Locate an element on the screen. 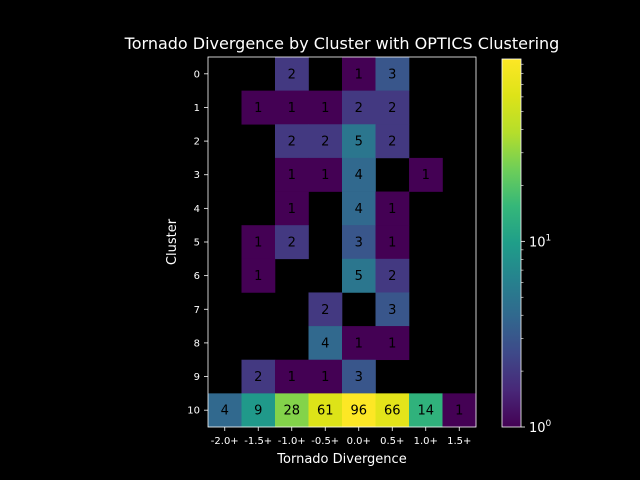 This screenshot has width=640, height=480. cell-value-label: 66 is located at coordinates (392, 411).